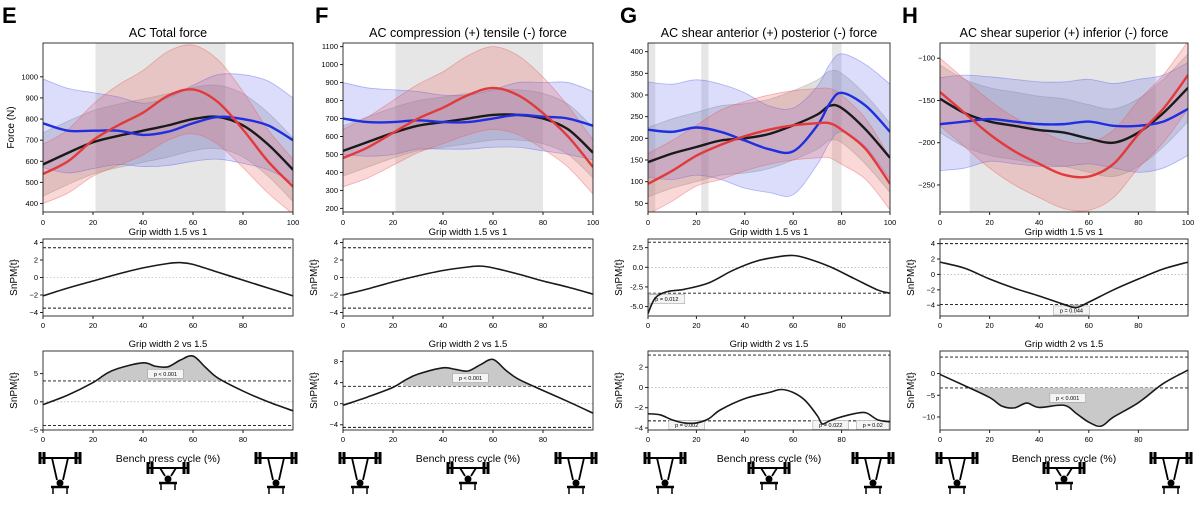 The height and width of the screenshot is (505, 1200). I want to click on panel-h-bench-start-head, so click(957, 483).